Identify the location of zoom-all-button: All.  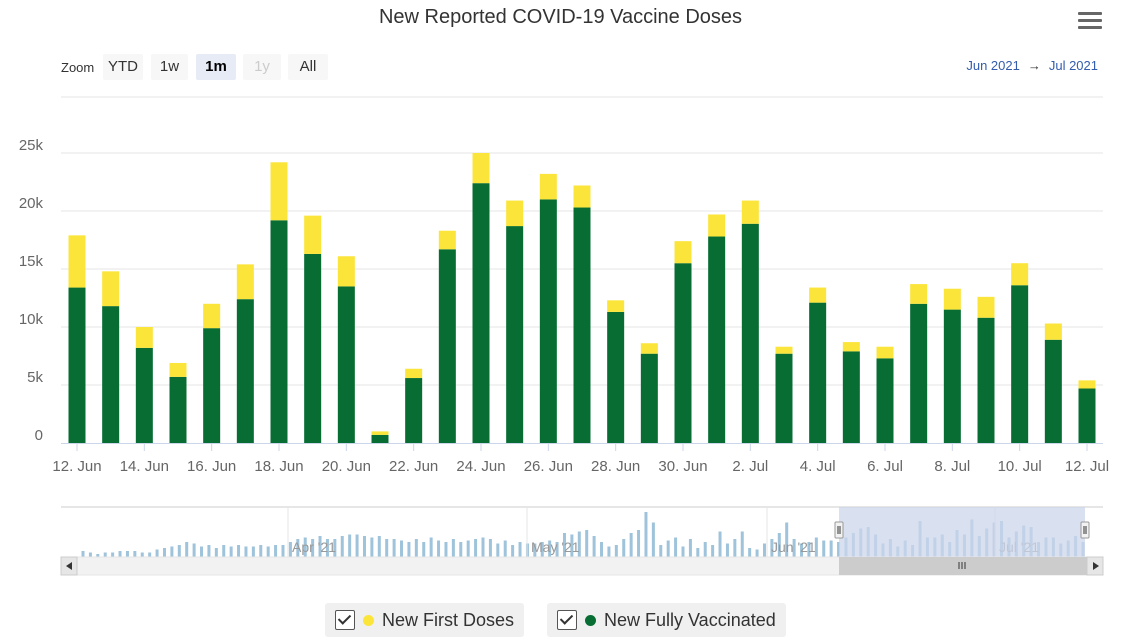
(308, 67).